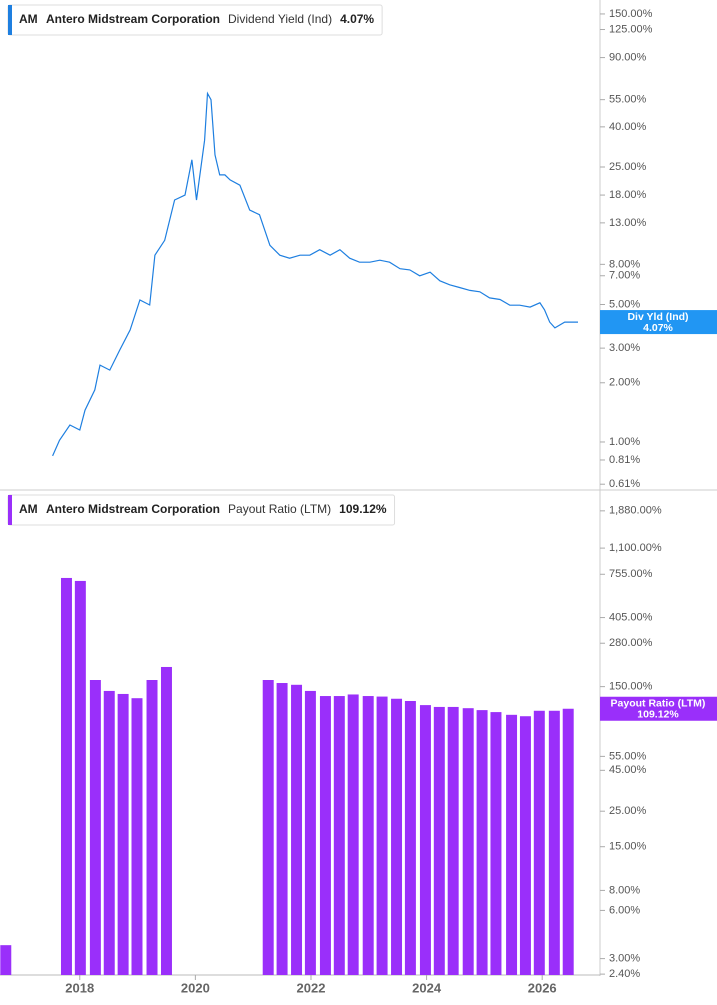 The width and height of the screenshot is (717, 1005). Describe the element at coordinates (657, 317) in the screenshot. I see `value-marker-name: Div Yld (Ind)` at that location.